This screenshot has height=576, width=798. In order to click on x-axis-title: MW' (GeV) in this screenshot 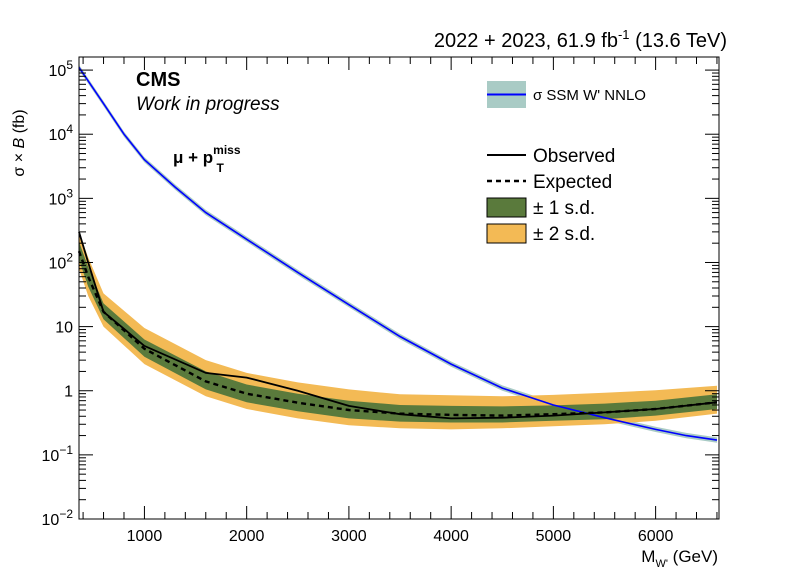, I will do `click(679, 558)`.